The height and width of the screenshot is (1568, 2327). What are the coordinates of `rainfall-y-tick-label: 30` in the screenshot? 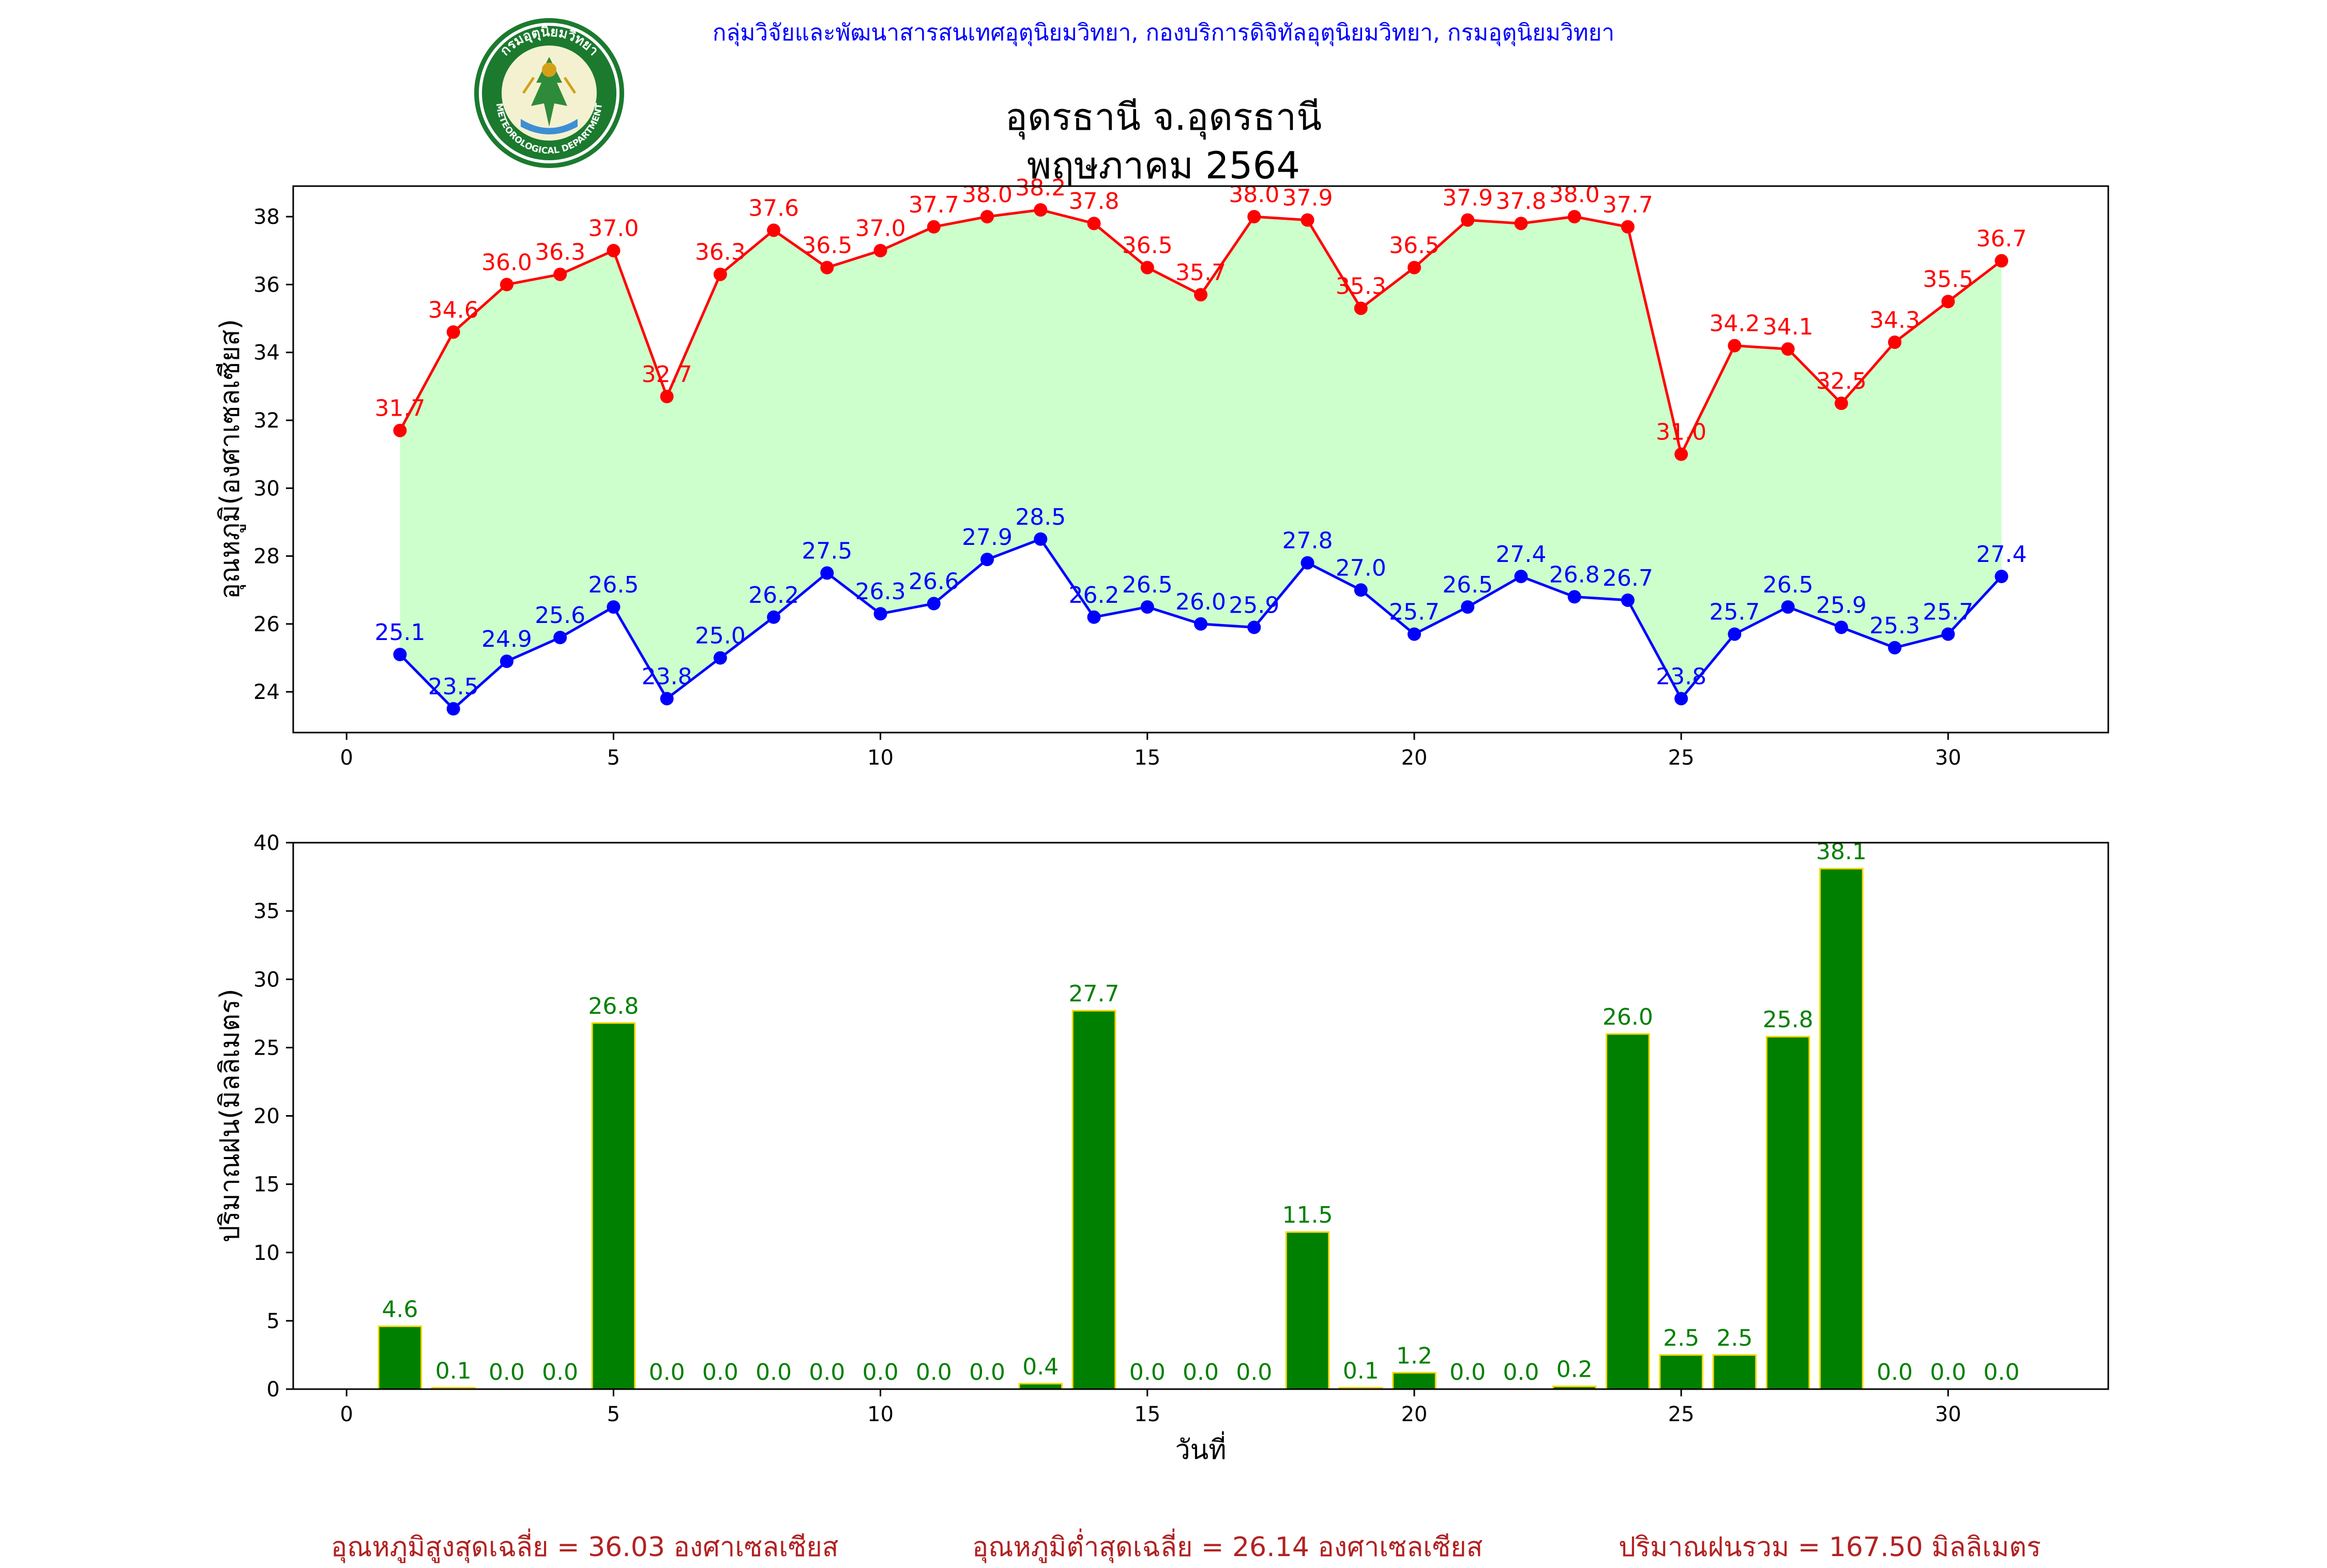 It's located at (266, 980).